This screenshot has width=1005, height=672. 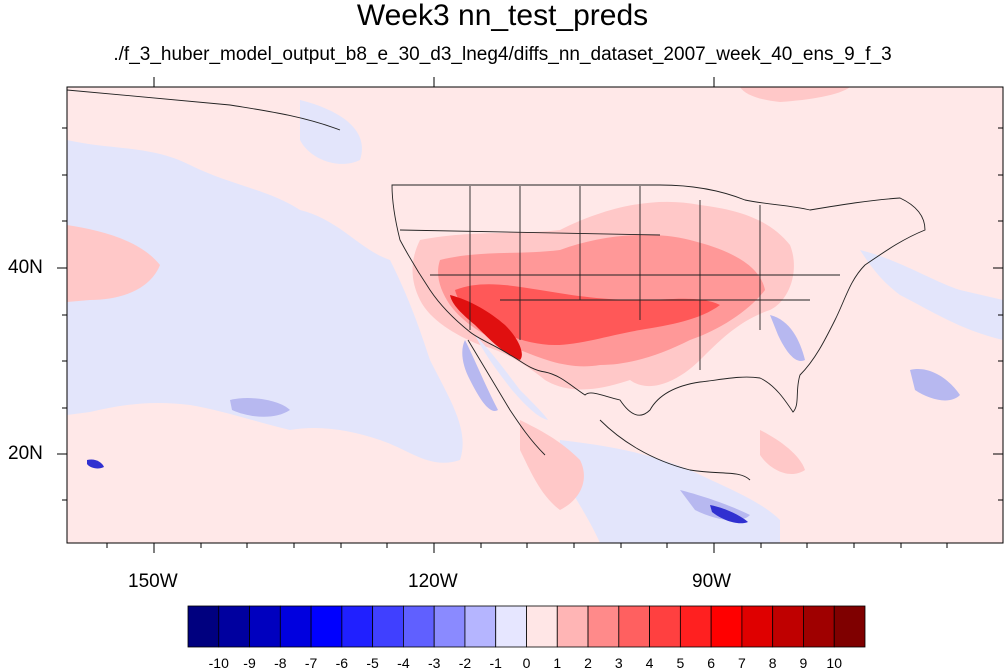 I want to click on colorbar-tick-label: 6, so click(x=711, y=663).